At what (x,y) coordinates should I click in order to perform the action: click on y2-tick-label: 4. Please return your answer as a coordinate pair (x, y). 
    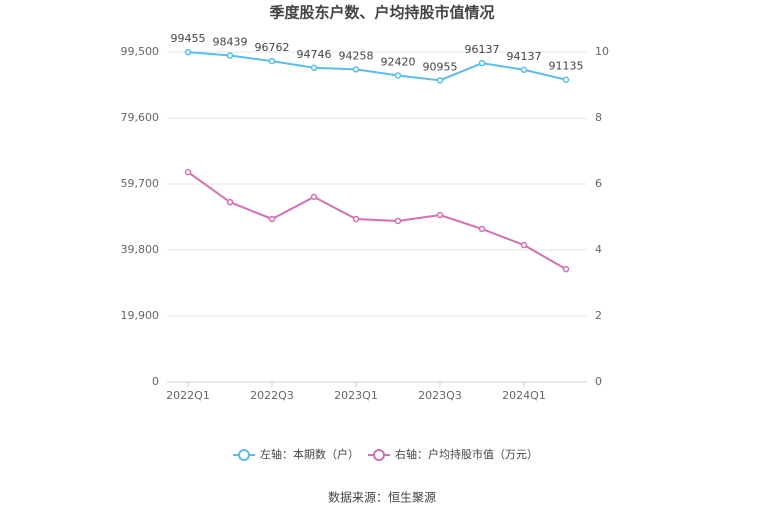
    Looking at the image, I should click on (598, 249).